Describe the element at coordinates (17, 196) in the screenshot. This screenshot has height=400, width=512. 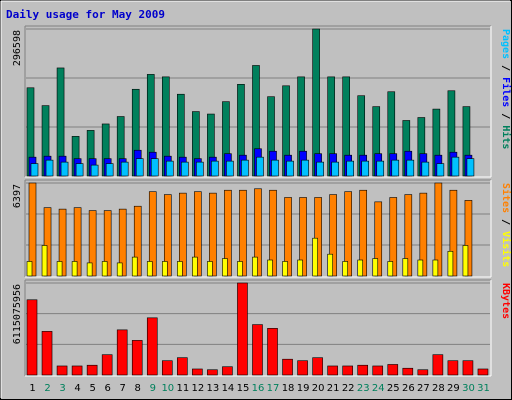
I see `ymax-label-sites: 6397` at that location.